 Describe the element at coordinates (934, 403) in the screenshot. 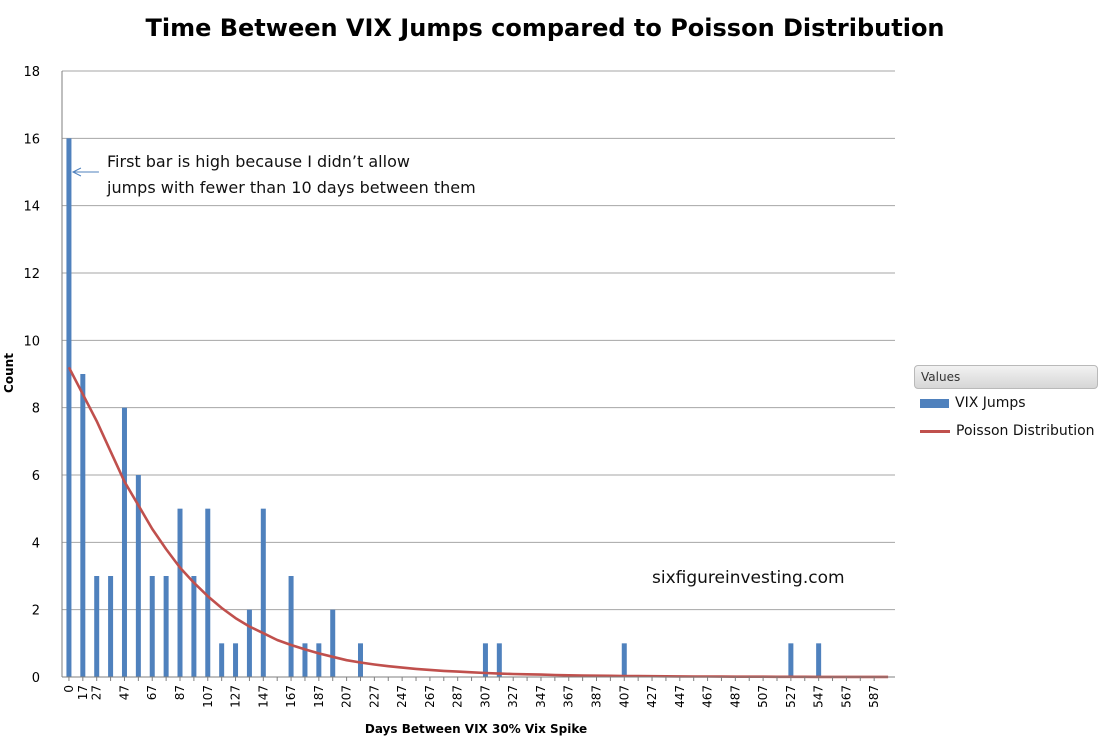

I see `bar-swatch-icon` at that location.